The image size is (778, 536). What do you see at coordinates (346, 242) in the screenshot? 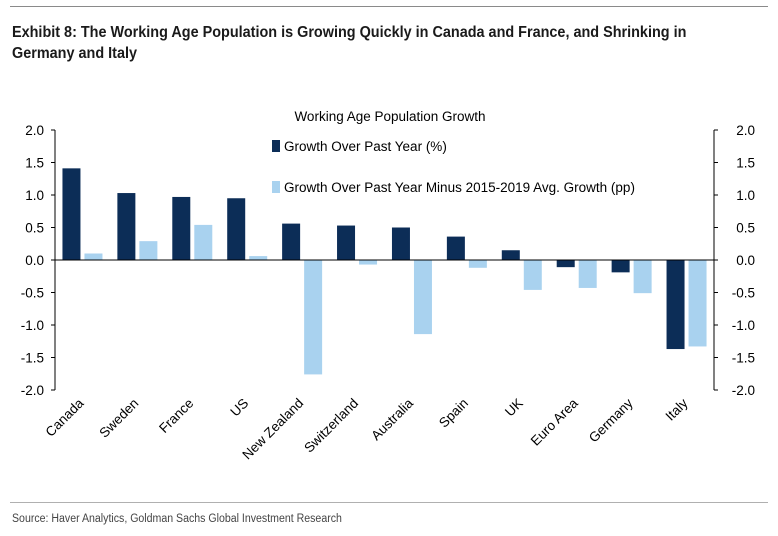
I see `bar-past-year-switzerland` at bounding box center [346, 242].